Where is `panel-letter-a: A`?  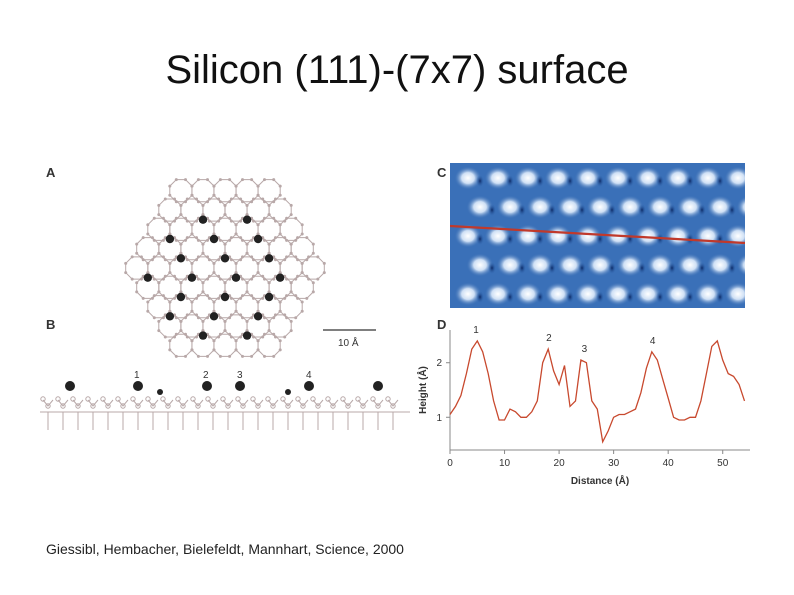
panel-letter-a: A is located at coordinates (51, 172).